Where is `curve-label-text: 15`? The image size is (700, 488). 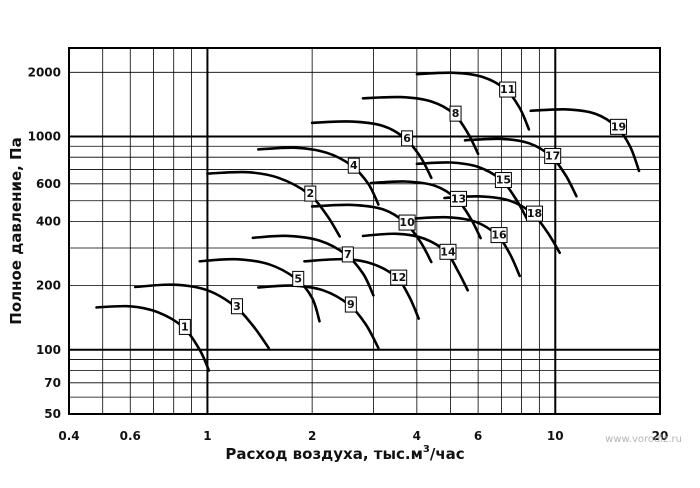 curve-label-text: 15 is located at coordinates (503, 180).